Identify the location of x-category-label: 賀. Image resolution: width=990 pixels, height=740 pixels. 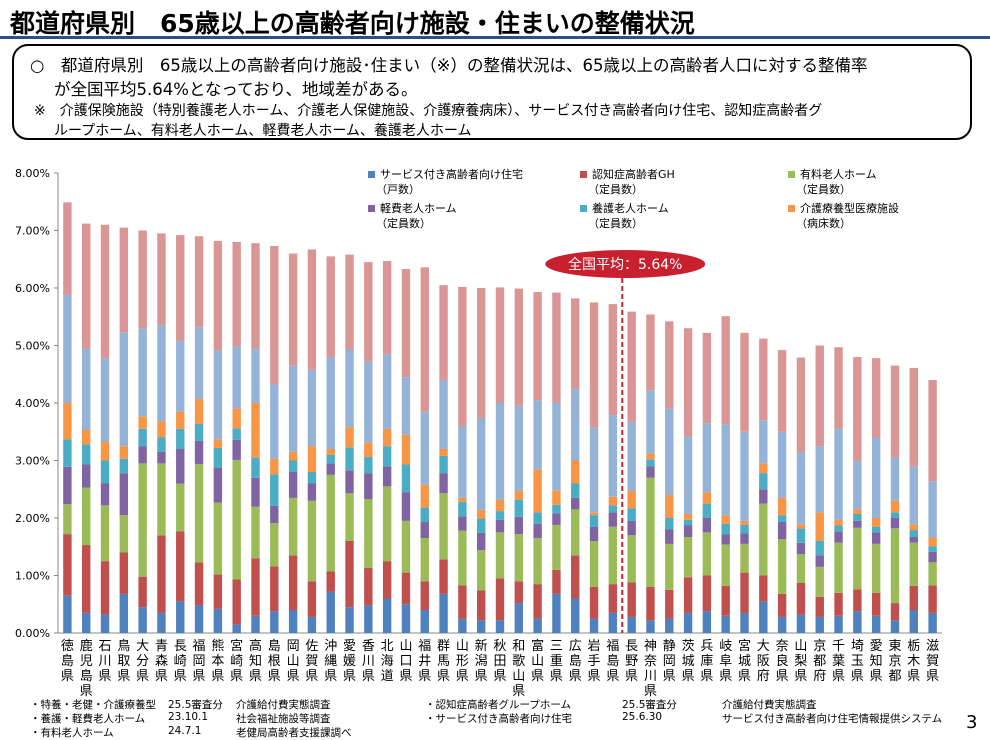
(932, 661).